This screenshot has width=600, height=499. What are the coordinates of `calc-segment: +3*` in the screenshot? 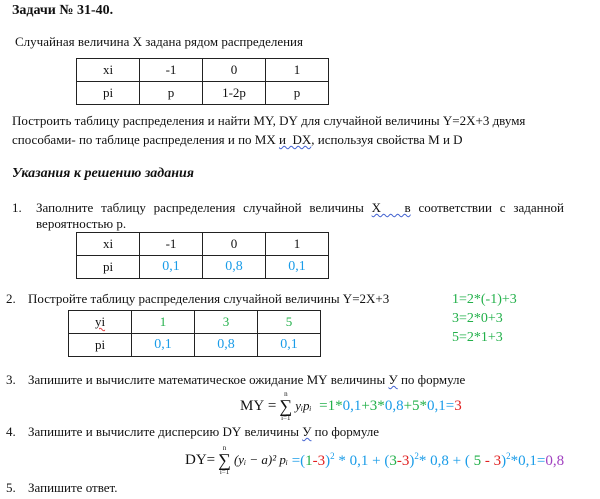 It's located at (373, 405).